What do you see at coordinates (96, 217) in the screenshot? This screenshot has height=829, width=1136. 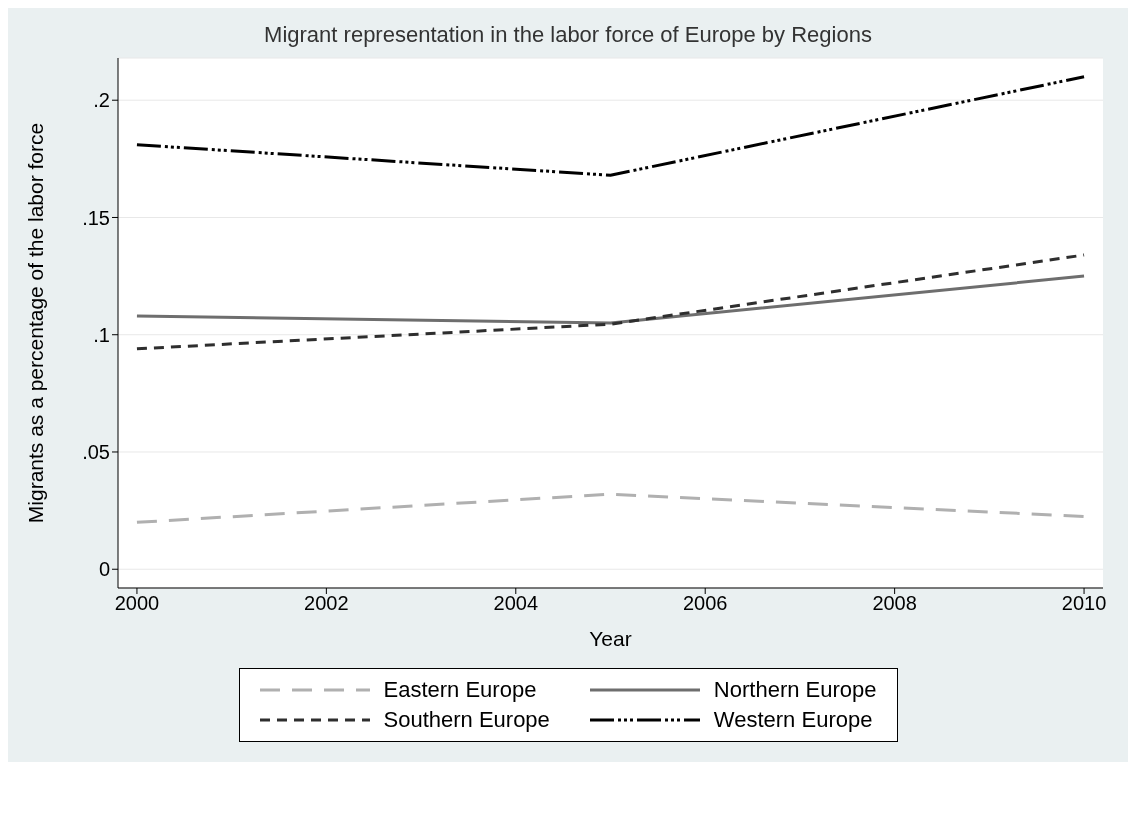 I see `y-tick-label: .15` at bounding box center [96, 217].